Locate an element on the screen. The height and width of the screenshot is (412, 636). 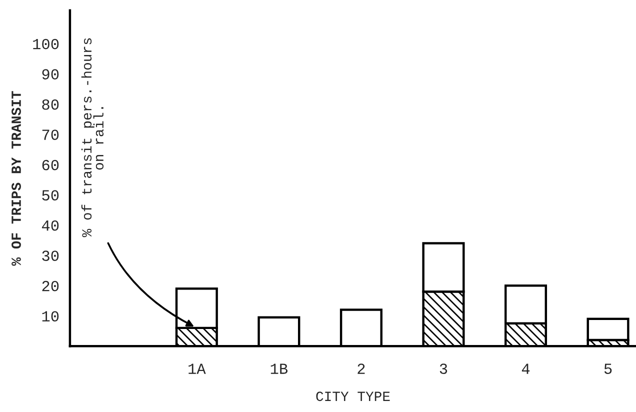
y-tick-label: 20 is located at coordinates (50, 286).